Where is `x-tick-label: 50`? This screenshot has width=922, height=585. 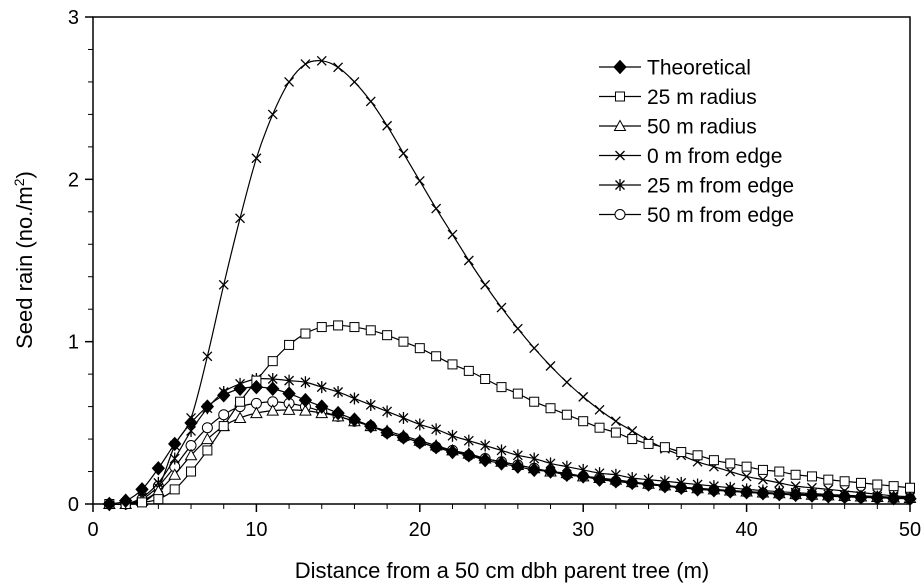 x-tick-label: 50 is located at coordinates (910, 530).